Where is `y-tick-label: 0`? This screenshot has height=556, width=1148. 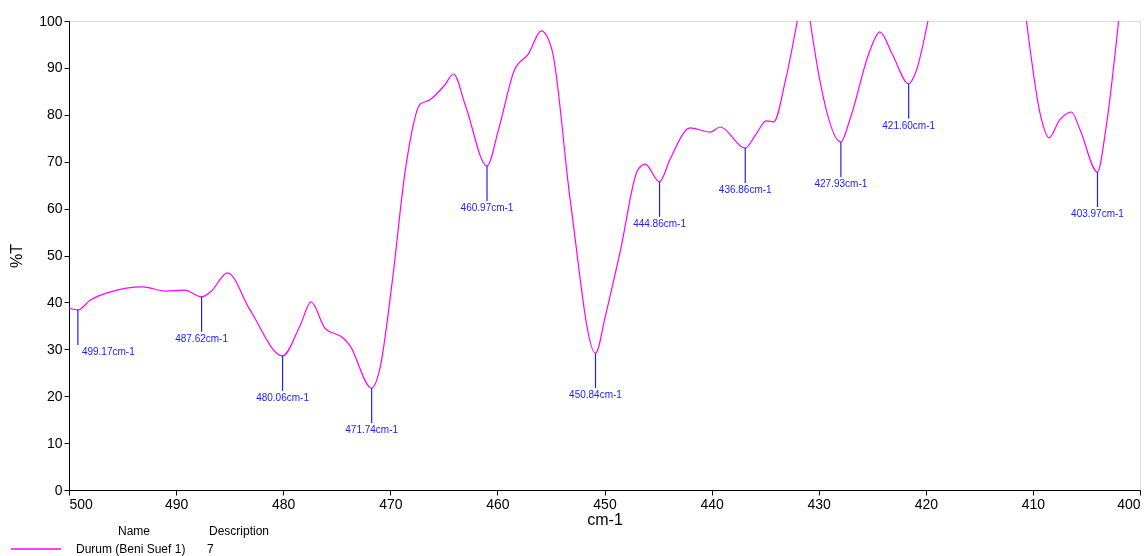 y-tick-label: 0 is located at coordinates (58, 489).